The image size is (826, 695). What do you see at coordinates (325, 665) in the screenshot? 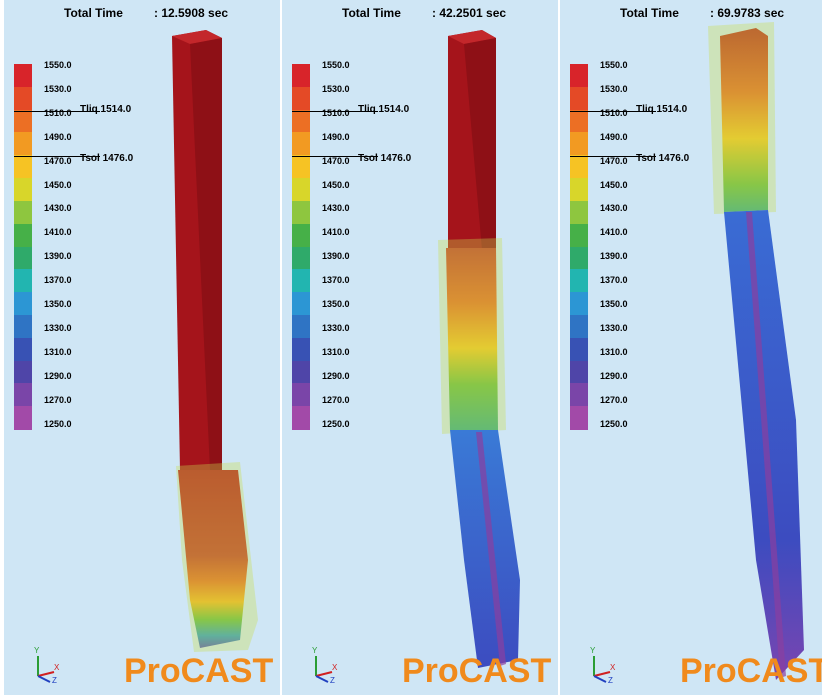
I see `axis-triad-icon: Y X Z` at bounding box center [325, 665].